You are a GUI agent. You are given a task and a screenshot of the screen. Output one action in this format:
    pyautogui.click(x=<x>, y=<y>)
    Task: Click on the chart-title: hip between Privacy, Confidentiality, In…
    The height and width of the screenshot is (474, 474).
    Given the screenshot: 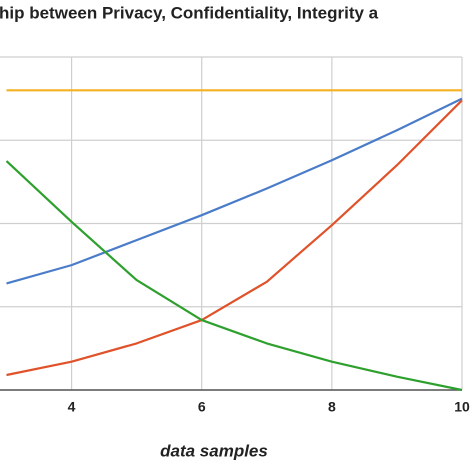 What is the action you would take?
    pyautogui.click(x=189, y=12)
    